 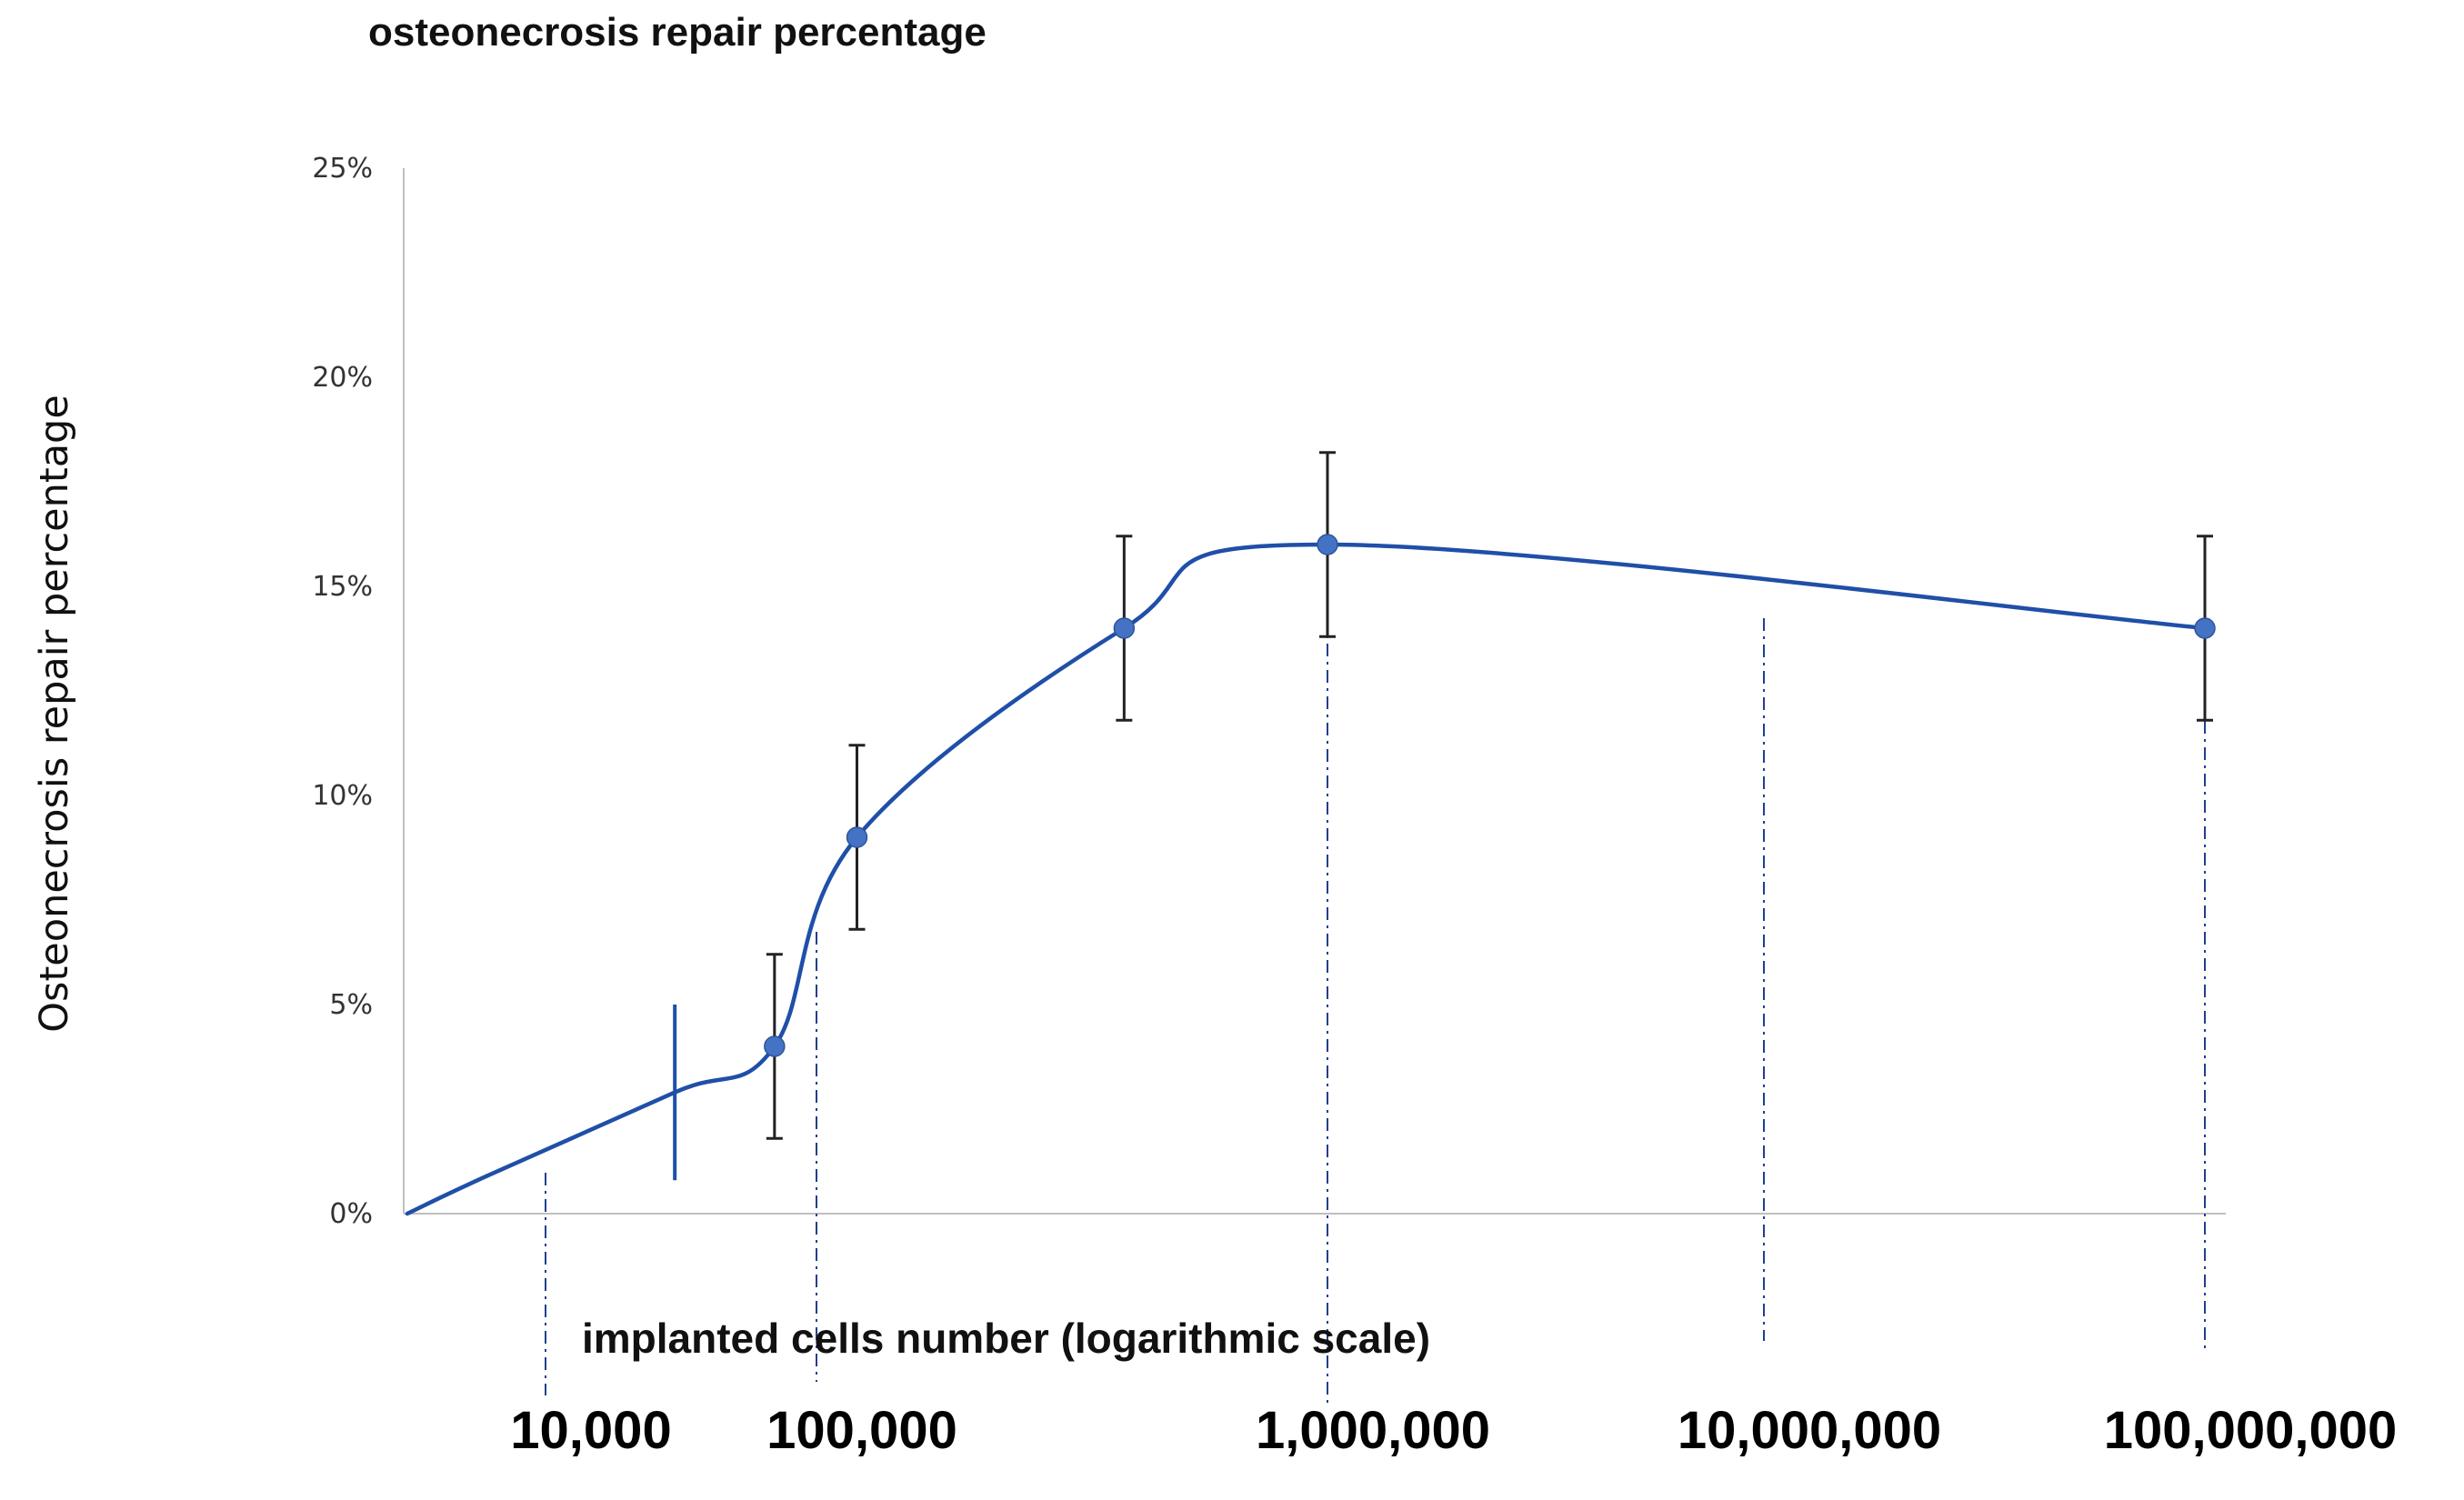 I want to click on y-axis-label: Osteonecrosis repair percentage, so click(x=55, y=714).